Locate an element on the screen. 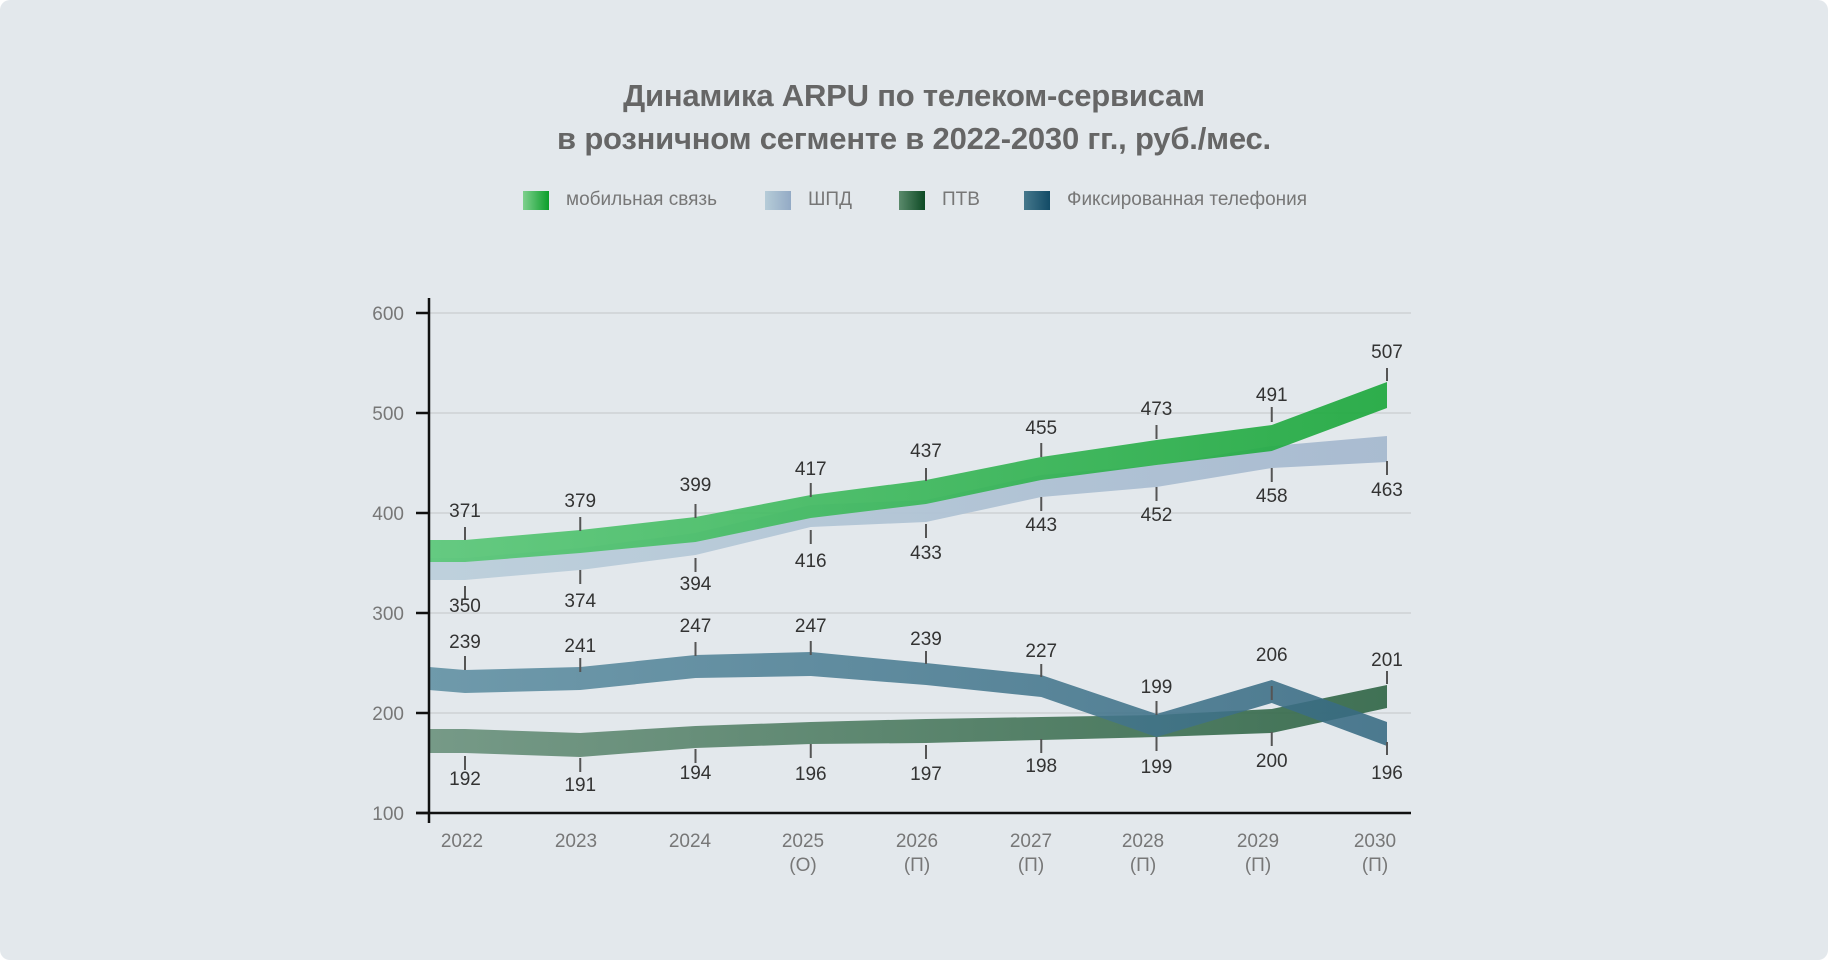 This screenshot has width=1828, height=960. x-tick-label: 2028 is located at coordinates (1143, 841).